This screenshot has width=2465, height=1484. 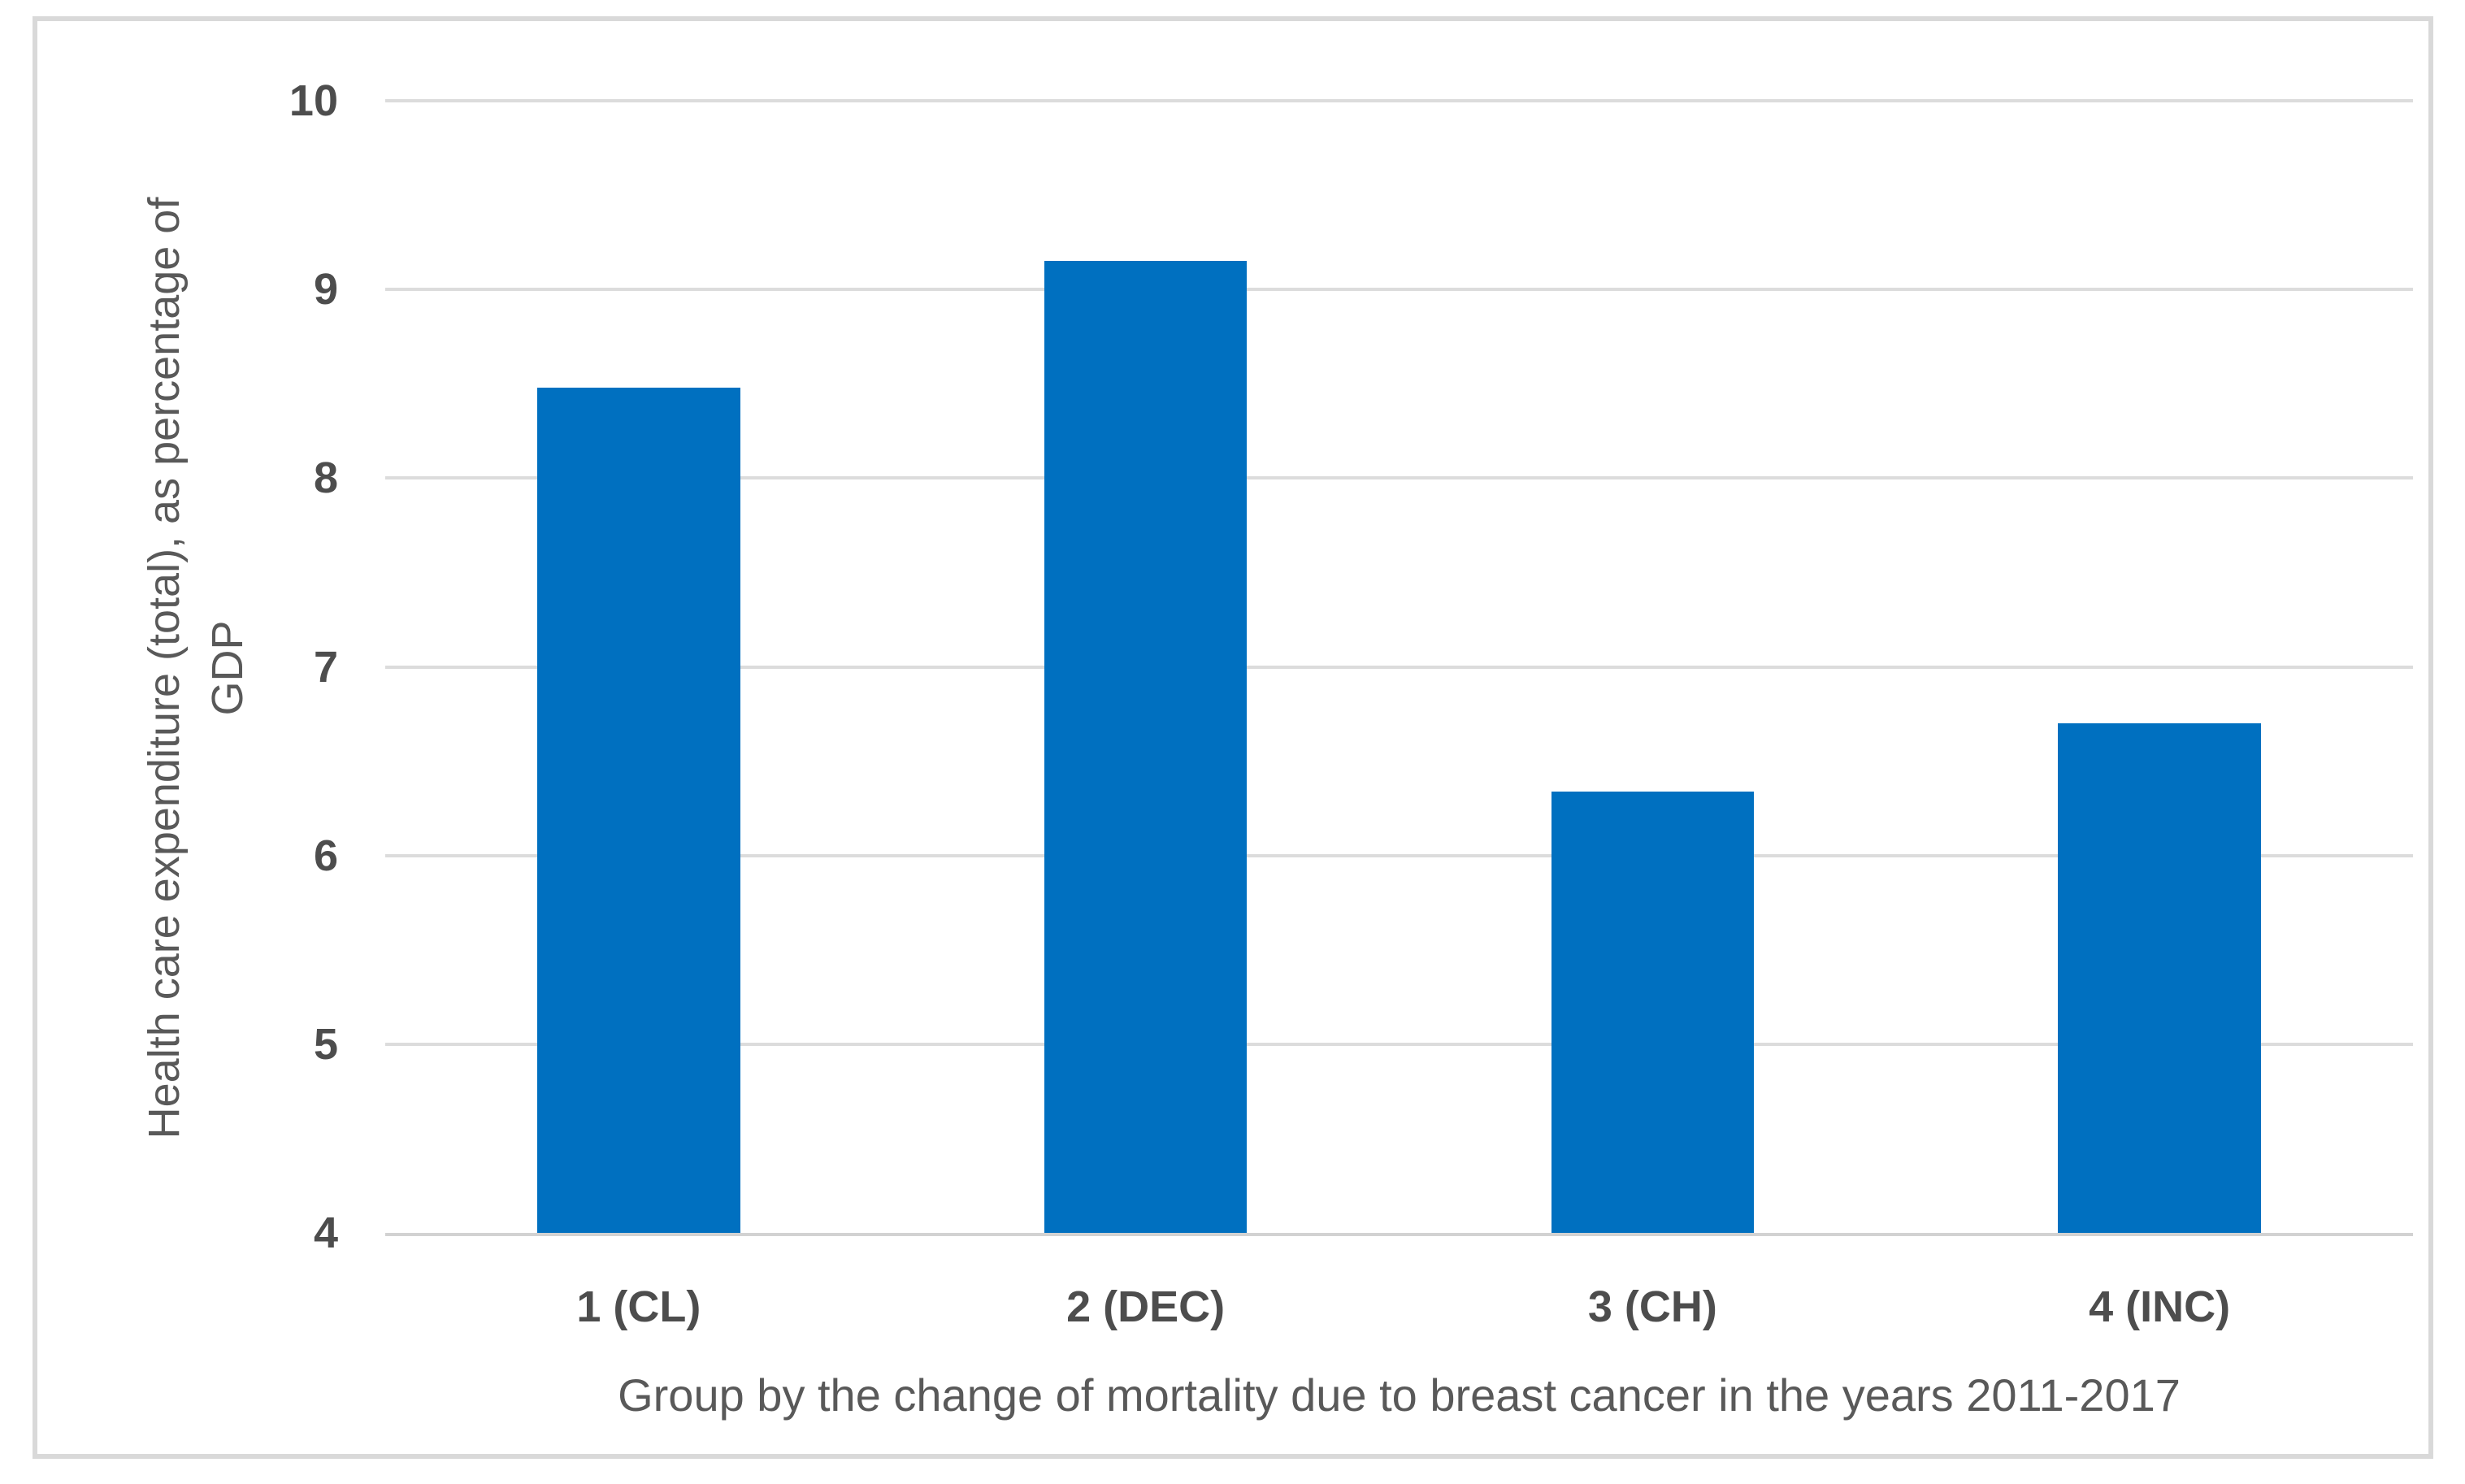 I want to click on x-axis-category-labels: 1 (CL) 2 (DEC) 3 (CH) 4 (INC), so click(x=1399, y=1306).